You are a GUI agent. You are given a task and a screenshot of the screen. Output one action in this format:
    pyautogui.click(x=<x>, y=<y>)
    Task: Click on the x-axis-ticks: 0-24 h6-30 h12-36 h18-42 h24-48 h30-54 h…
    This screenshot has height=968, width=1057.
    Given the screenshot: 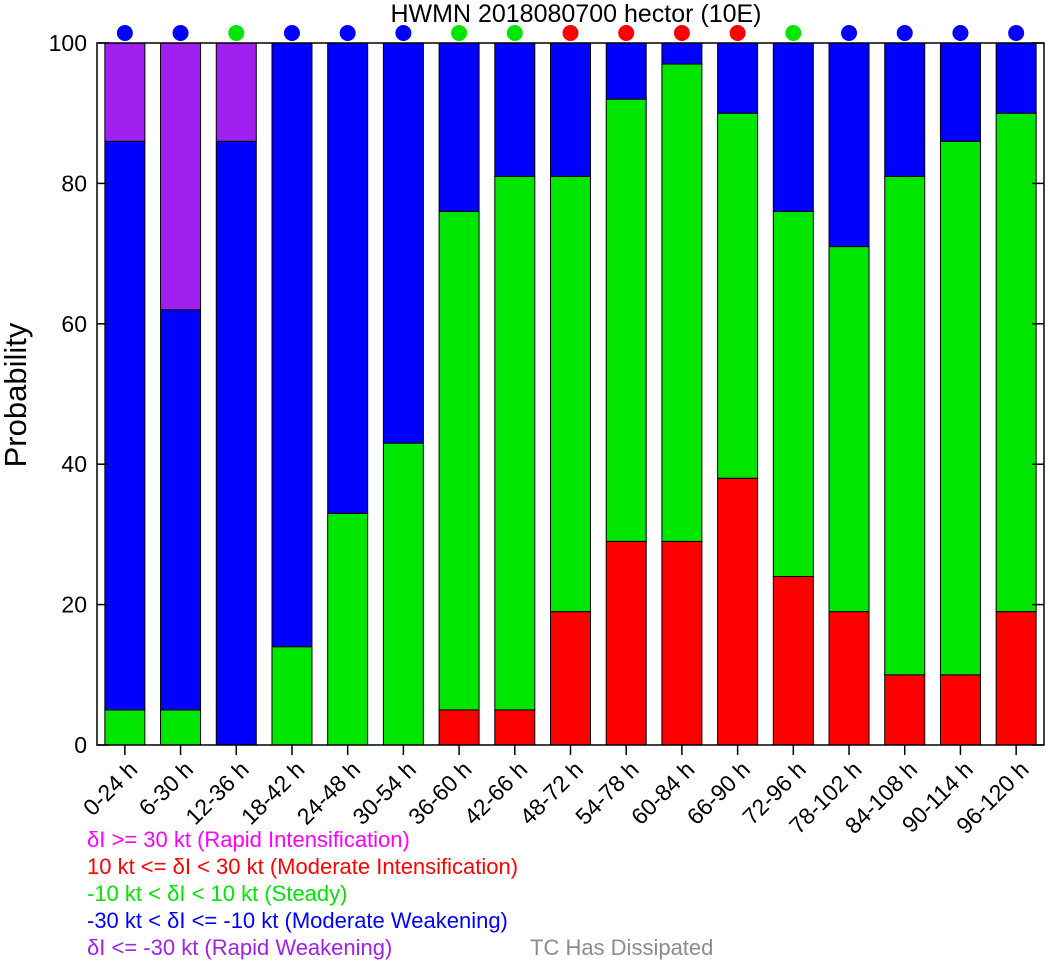 What is the action you would take?
    pyautogui.click(x=556, y=792)
    